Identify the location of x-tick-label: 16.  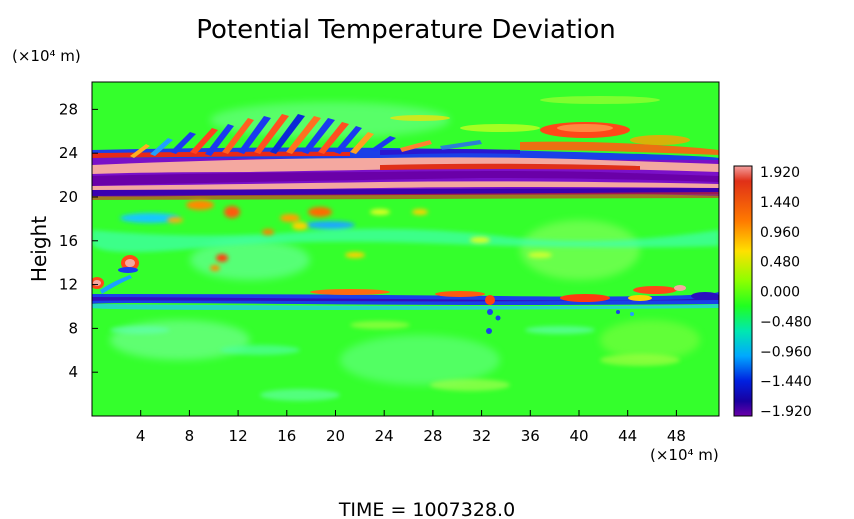
(286, 436).